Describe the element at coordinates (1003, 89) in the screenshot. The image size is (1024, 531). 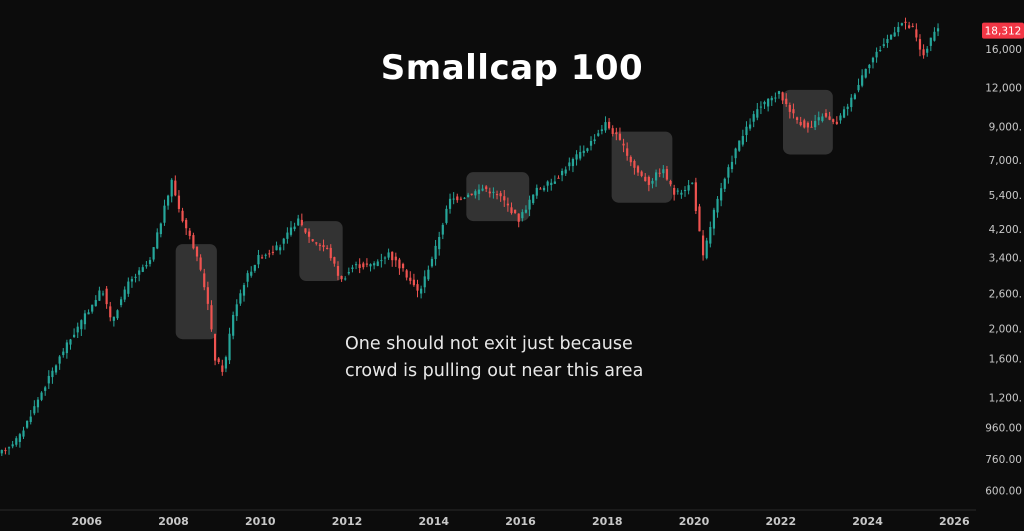
I see `y-tick-label: 12,000` at that location.